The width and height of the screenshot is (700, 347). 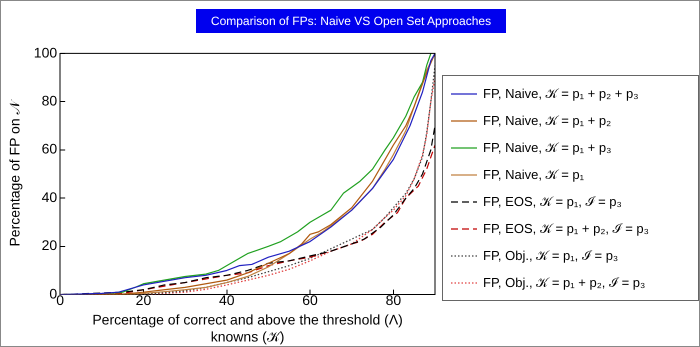 I want to click on x-axis-title: Percentage of correct and above the threshold (Λ) knowns (𝒦), so click(x=247, y=328).